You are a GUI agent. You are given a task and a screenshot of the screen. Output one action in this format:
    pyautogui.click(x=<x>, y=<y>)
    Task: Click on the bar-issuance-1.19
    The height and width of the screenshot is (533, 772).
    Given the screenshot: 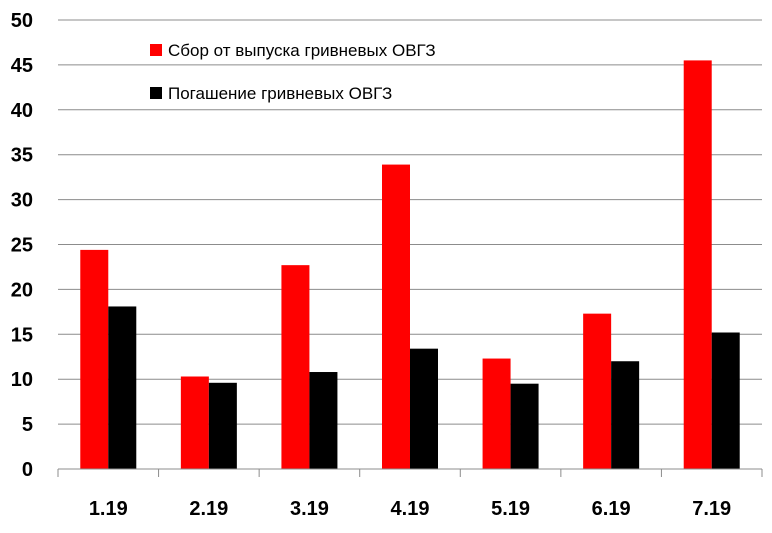 What is the action you would take?
    pyautogui.click(x=94, y=359)
    